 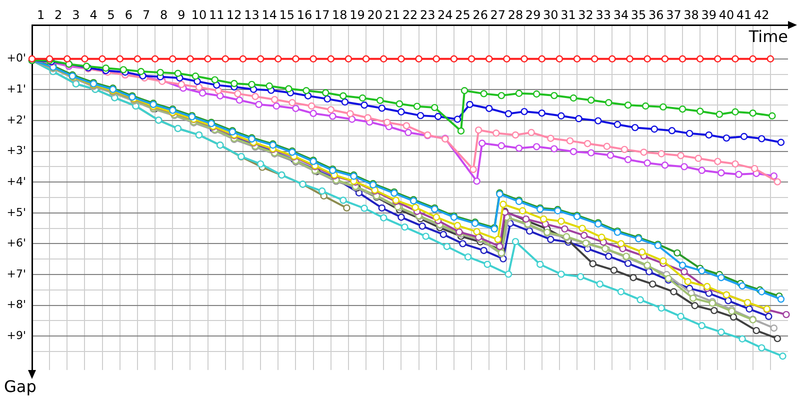 What do you see at coordinates (709, 15) in the screenshot?
I see `x-tick-label: 39` at bounding box center [709, 15].